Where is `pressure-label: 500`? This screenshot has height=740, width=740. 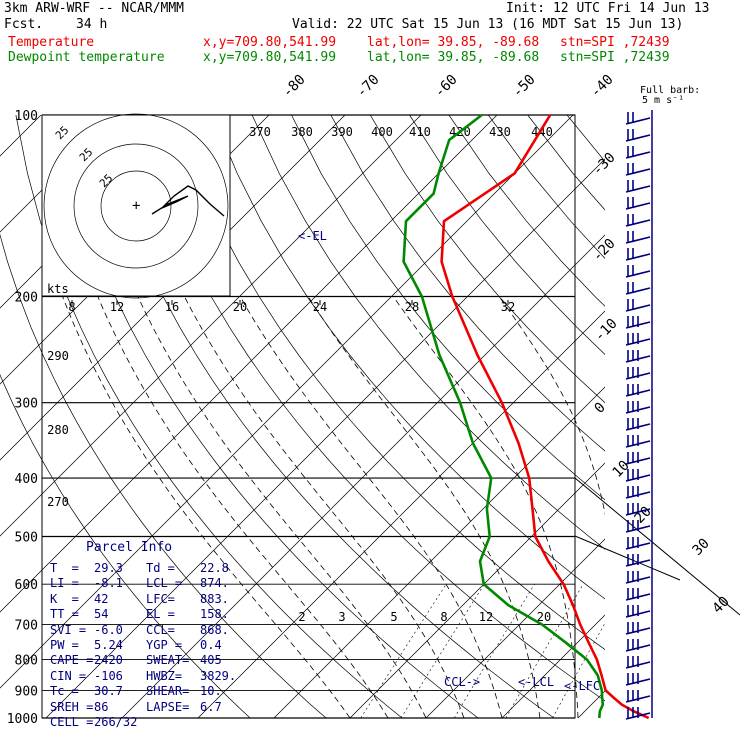
pressure-label: 500 is located at coordinates (26, 537).